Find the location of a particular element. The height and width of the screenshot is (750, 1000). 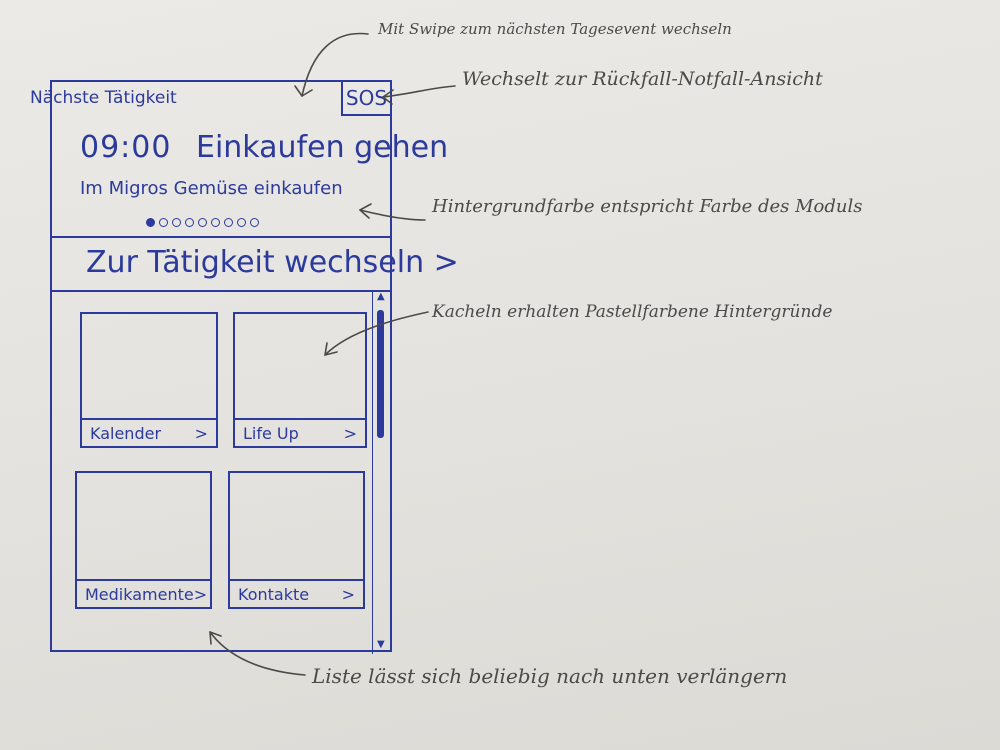

divider-top is located at coordinates (221, 237).